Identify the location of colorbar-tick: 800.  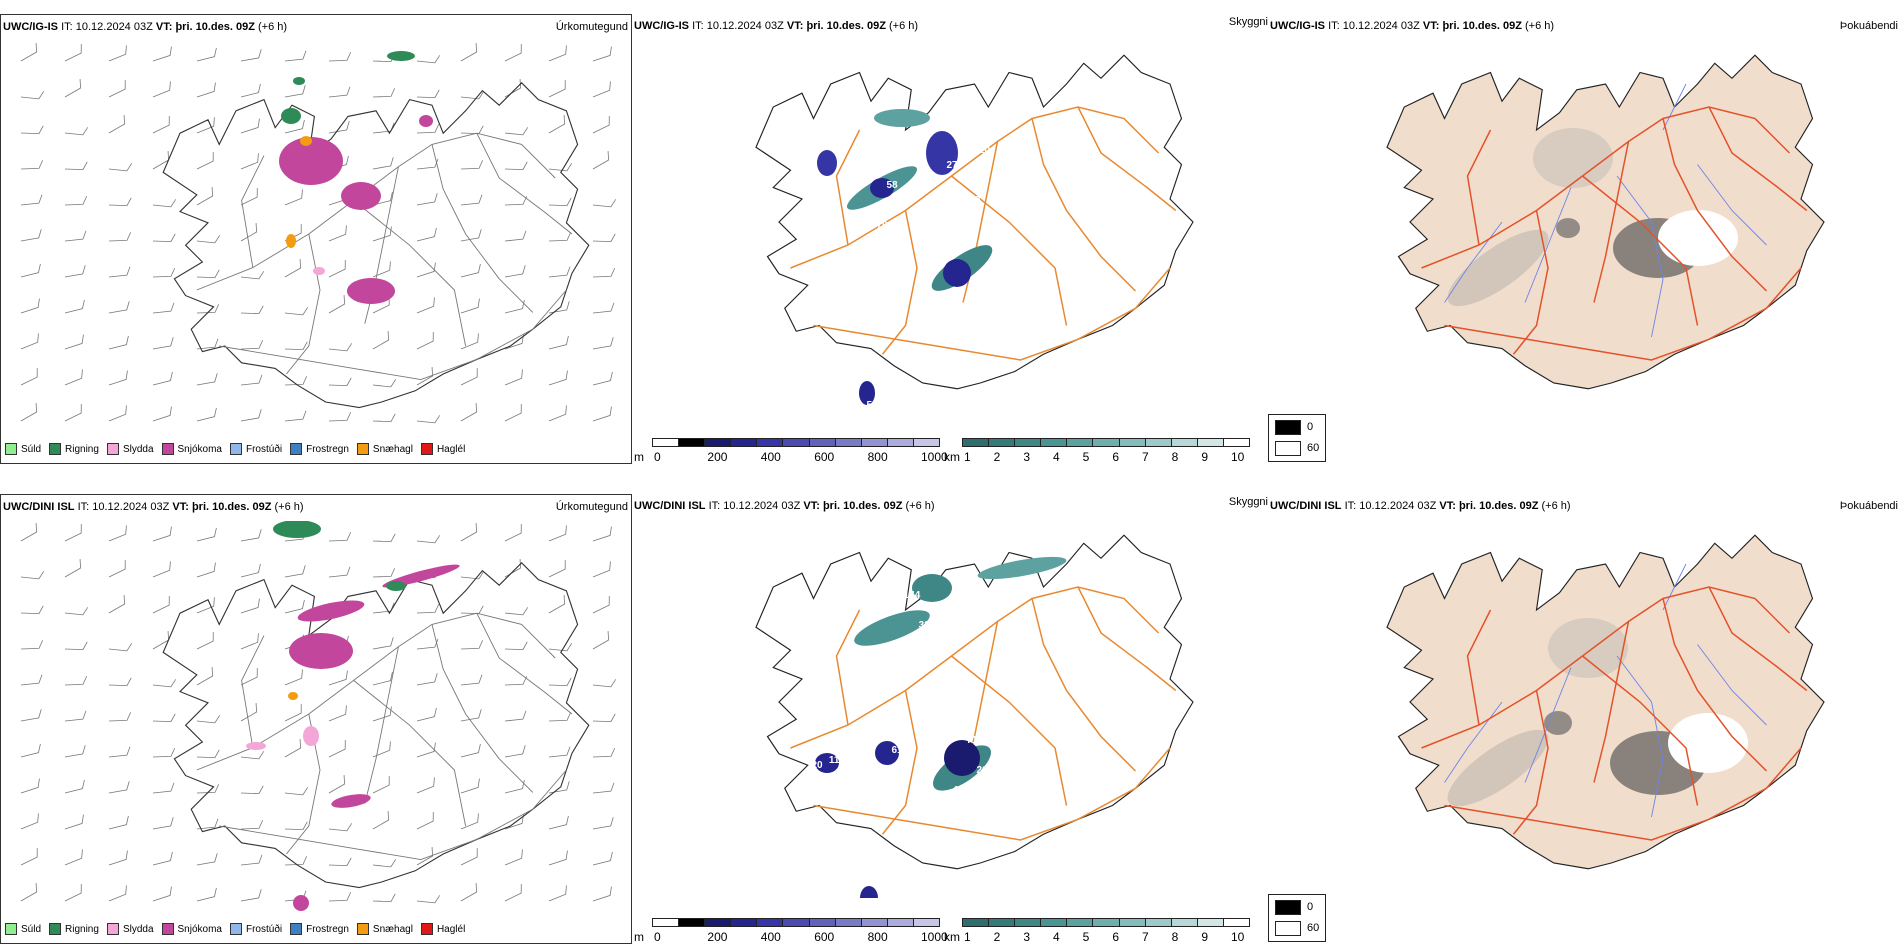
(877, 937).